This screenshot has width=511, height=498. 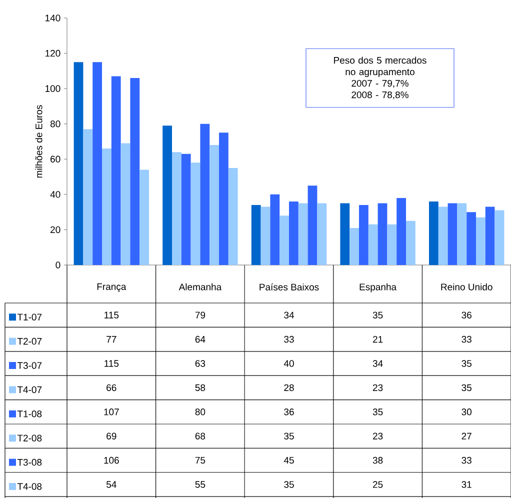 What do you see at coordinates (200, 315) in the screenshot?
I see `data-label: 79` at bounding box center [200, 315].